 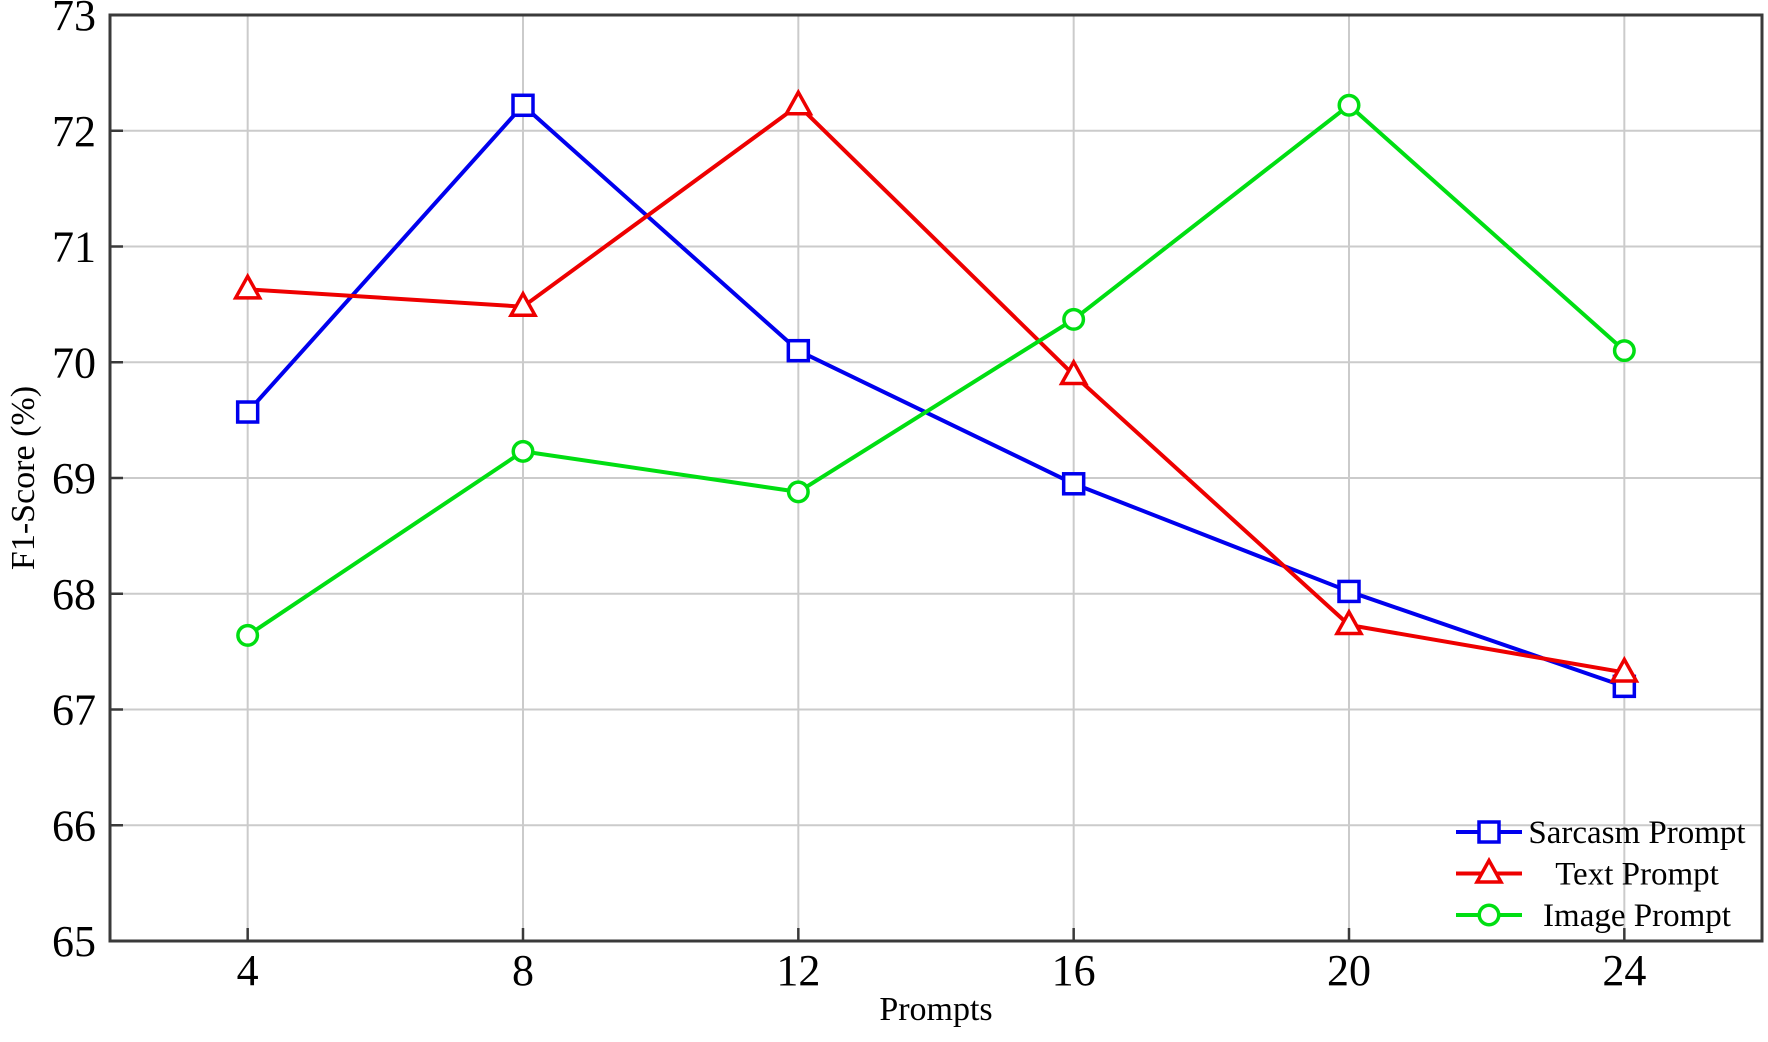 I want to click on y-tick-label: 67, so click(x=74, y=710).